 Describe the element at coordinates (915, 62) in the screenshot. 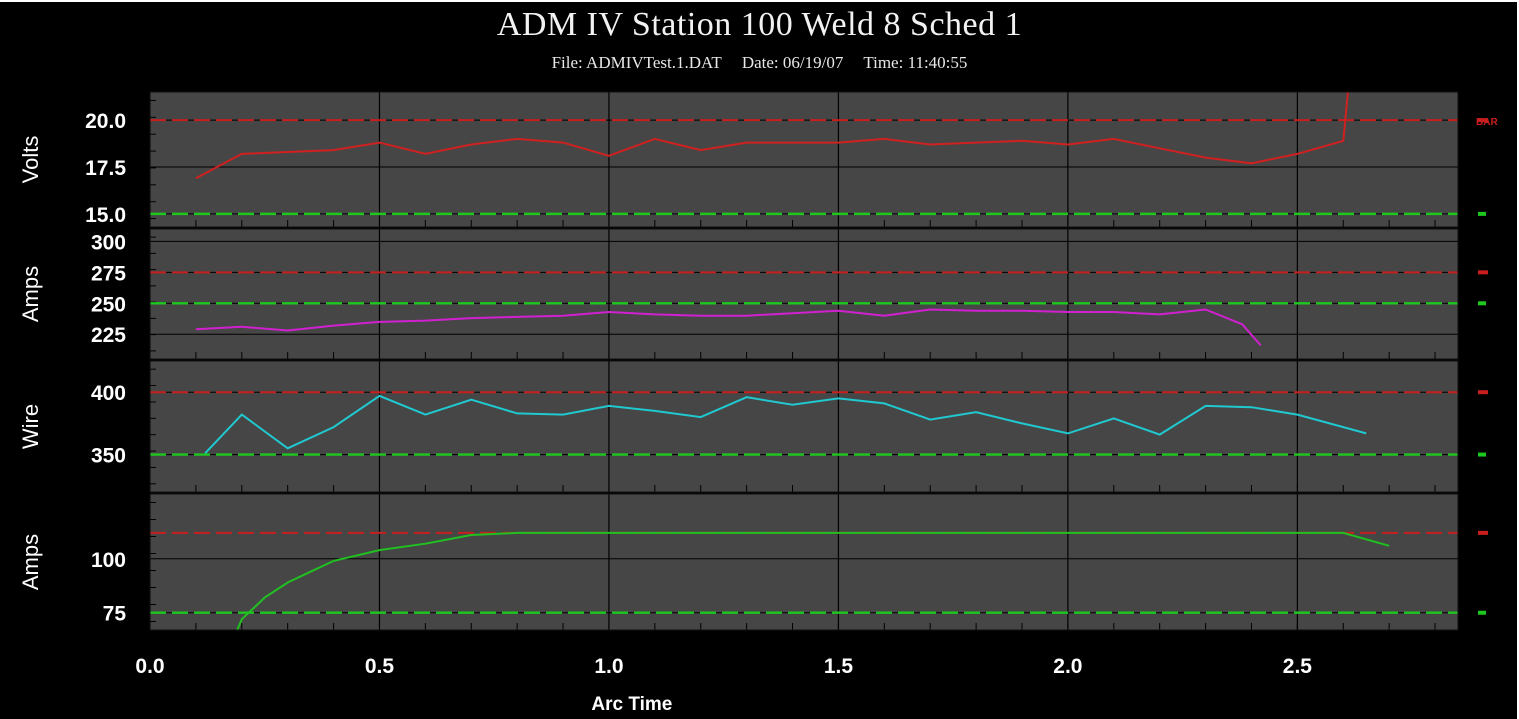

I see `time-label: Time: 11:40:55` at that location.